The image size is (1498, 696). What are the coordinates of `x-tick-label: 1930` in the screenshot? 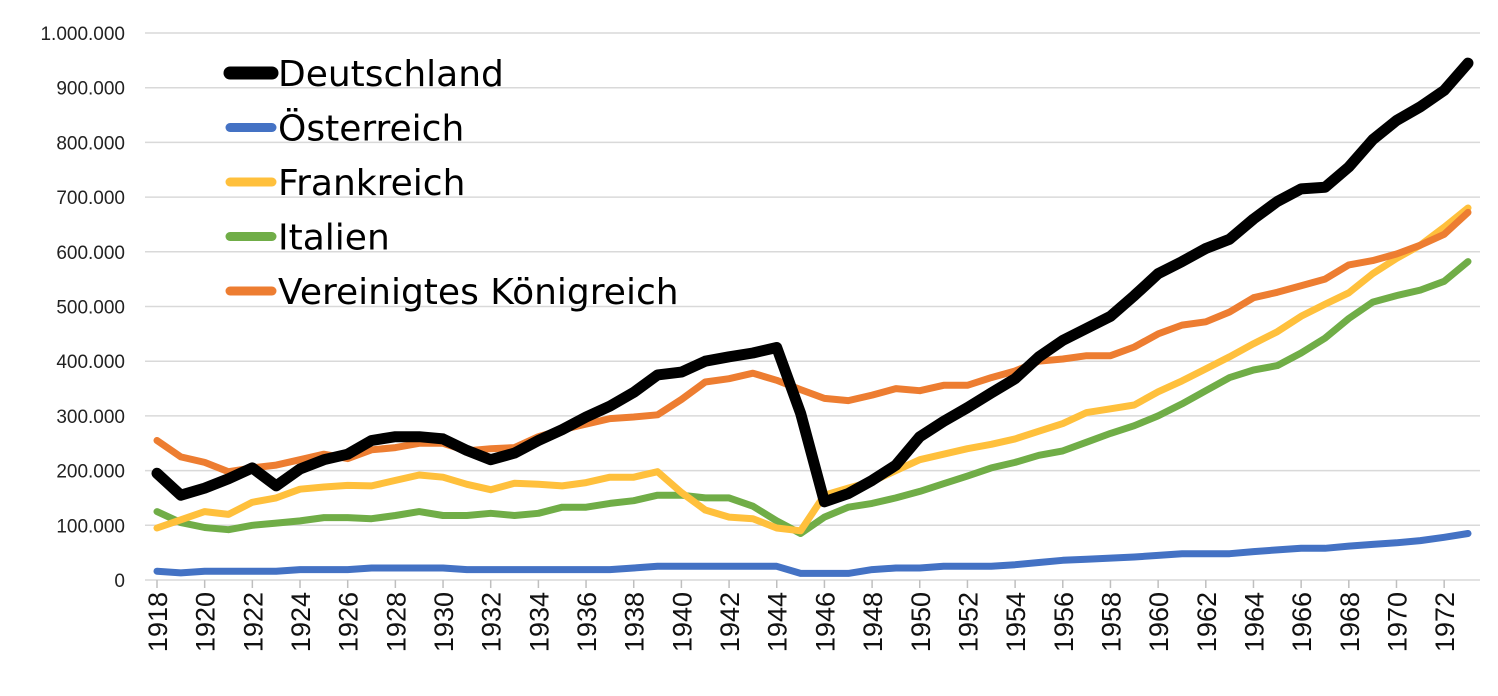 It's located at (444, 622).